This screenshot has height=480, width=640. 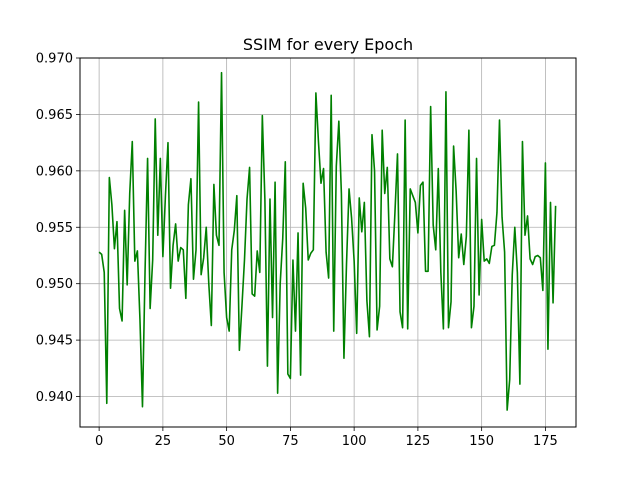 I want to click on y-tick-label: 0.940, so click(x=54, y=397).